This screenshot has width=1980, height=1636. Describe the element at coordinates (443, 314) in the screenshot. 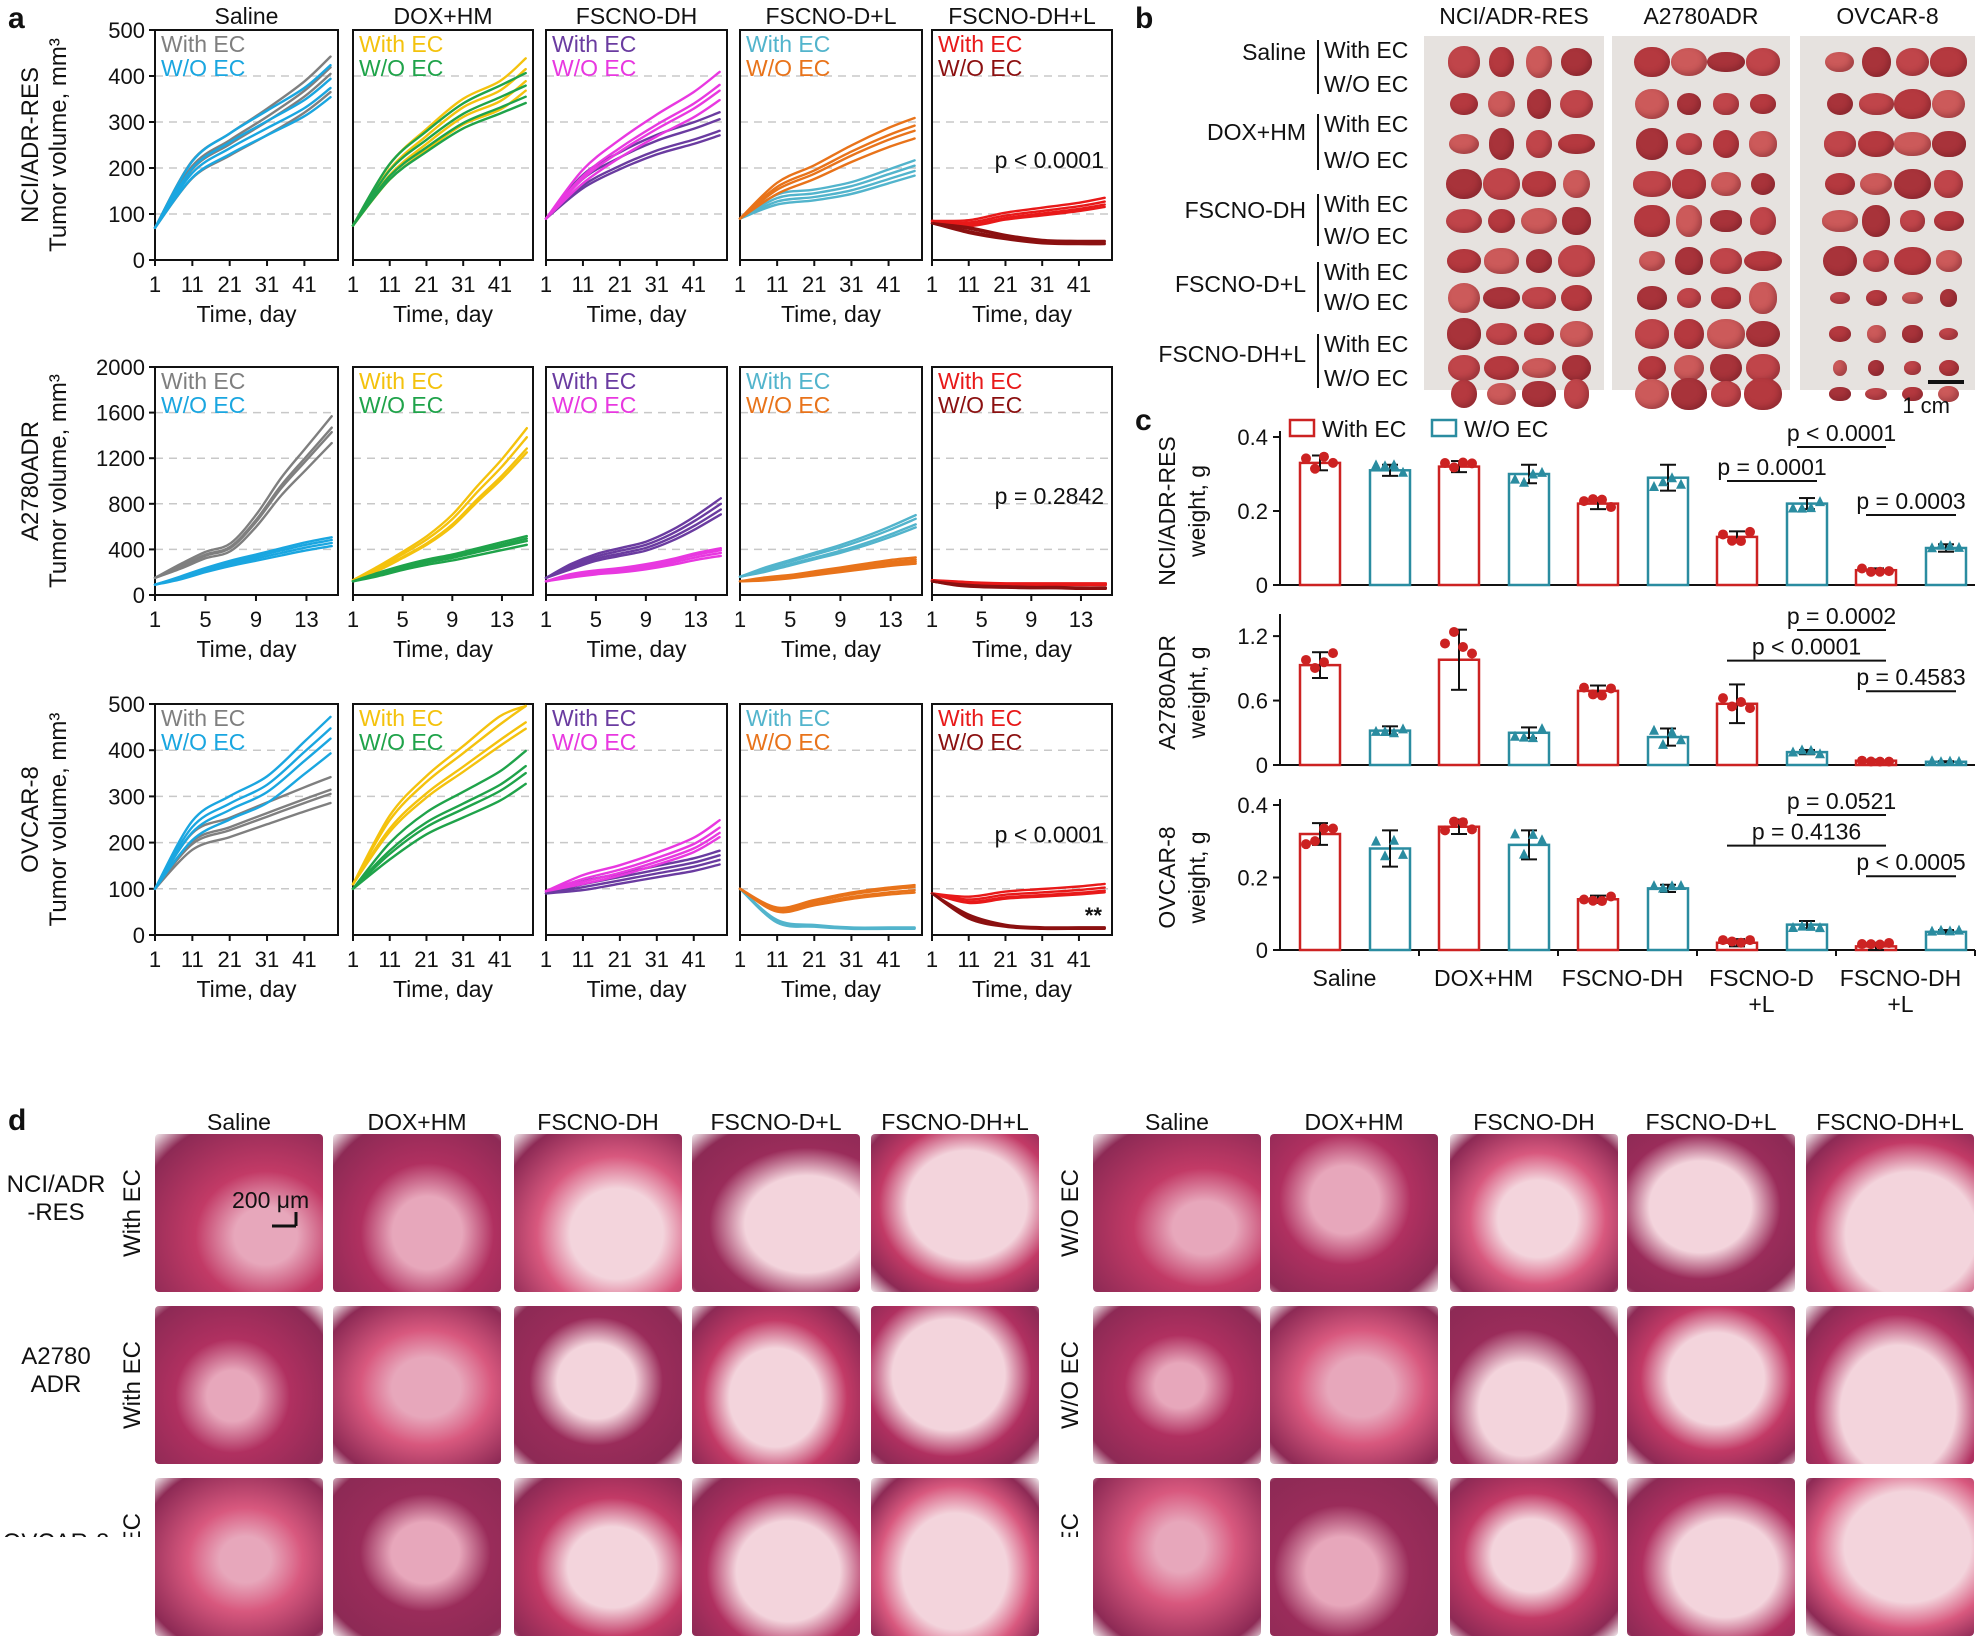

I see `x-axis-label: Time, day` at that location.